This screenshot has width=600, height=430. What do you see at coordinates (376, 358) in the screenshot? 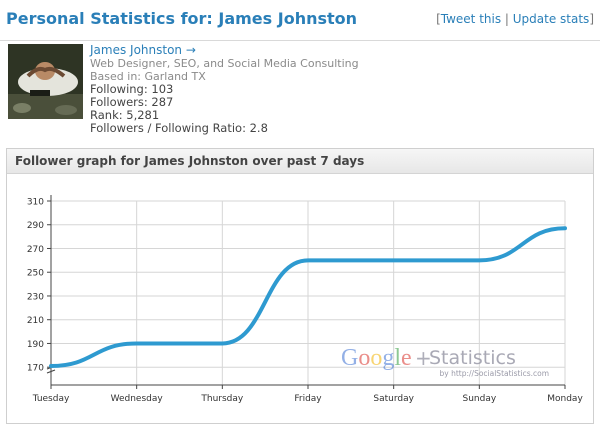
I see `watermark-brand: Google` at bounding box center [376, 358].